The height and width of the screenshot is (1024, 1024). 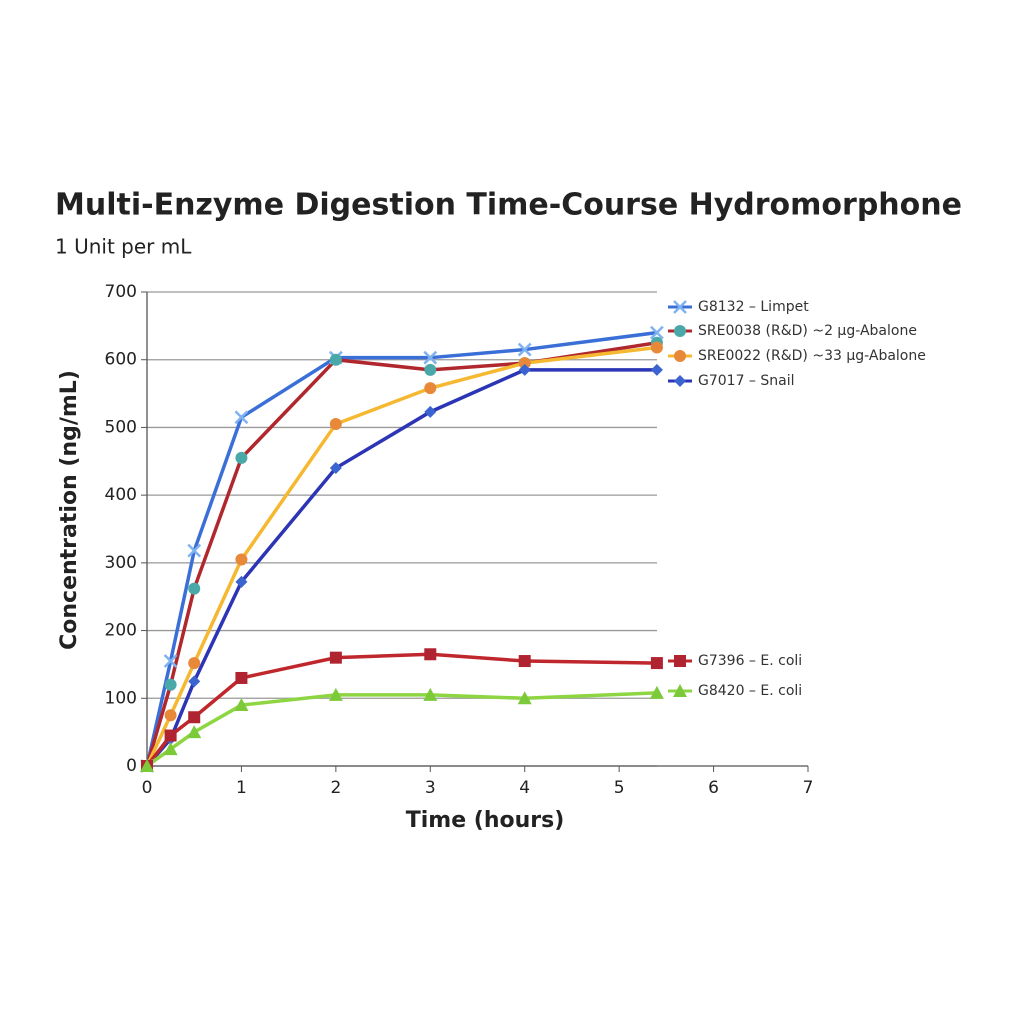 I want to click on x-tick-label: 3, so click(x=430, y=788).